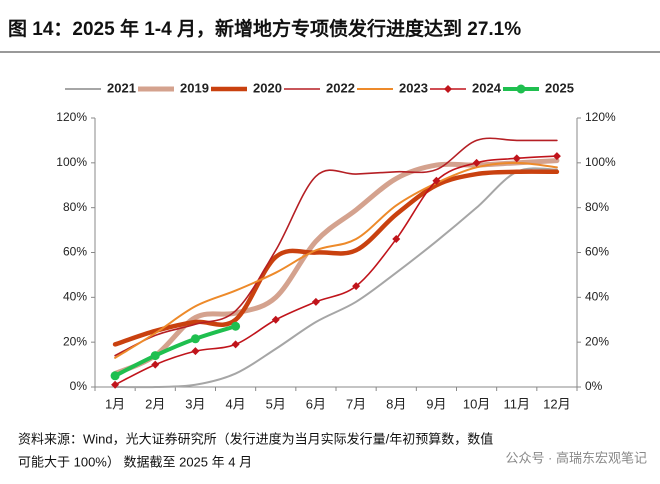  What do you see at coordinates (175, 351) in the screenshot?
I see `series-line` at bounding box center [175, 351].